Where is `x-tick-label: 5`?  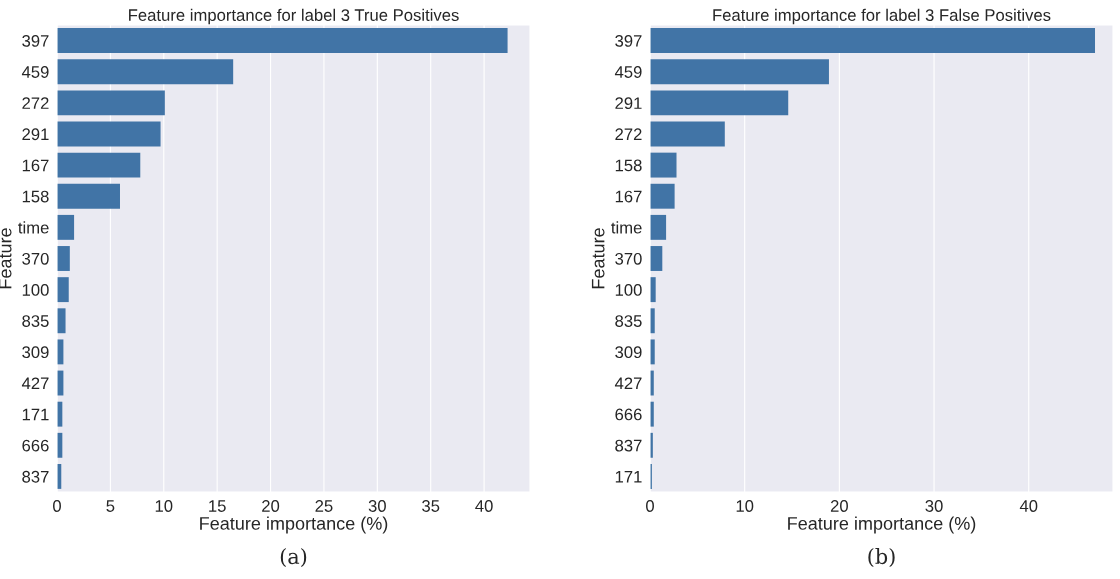 x-tick-label: 5 is located at coordinates (110, 506).